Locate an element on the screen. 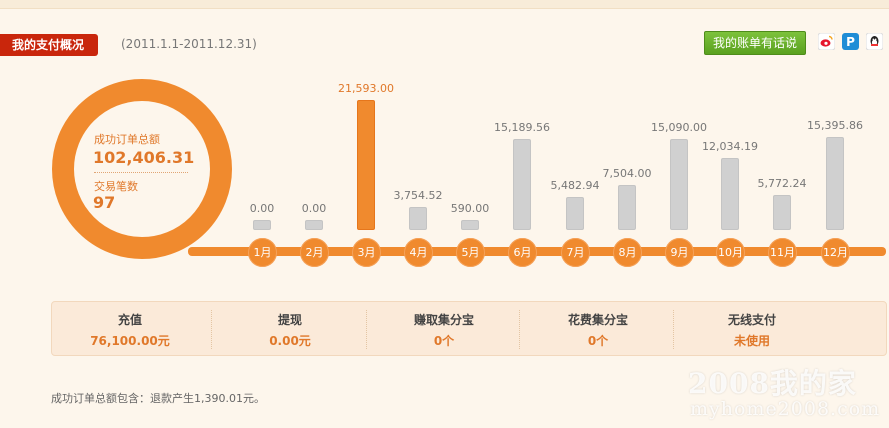  month-marker: 3月 is located at coordinates (366, 252).